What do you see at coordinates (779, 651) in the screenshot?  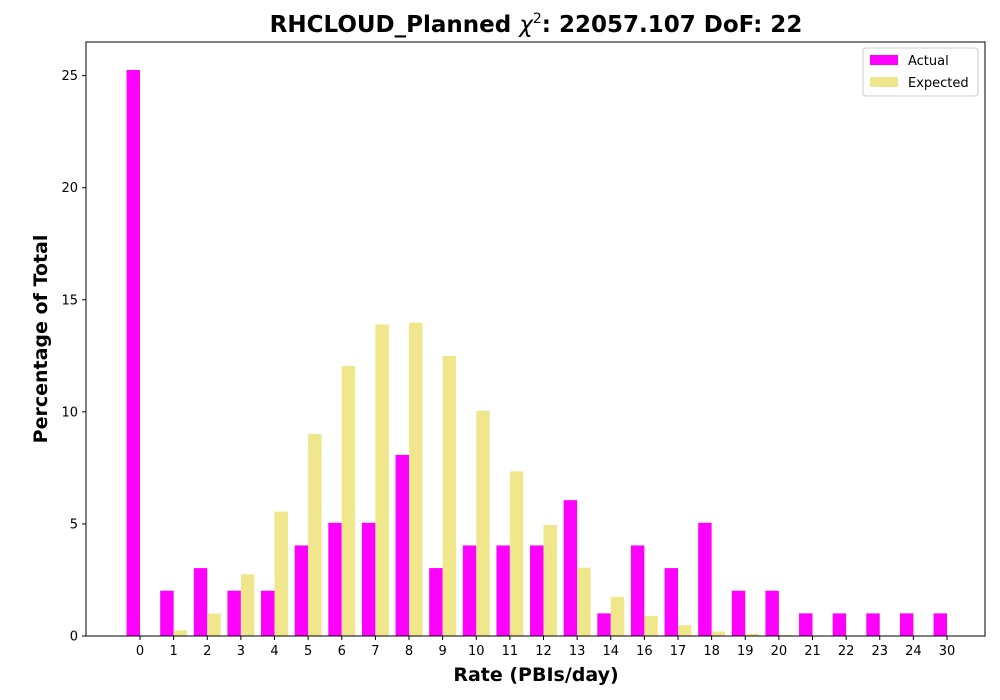 I see `x-tick-label: 20` at bounding box center [779, 651].